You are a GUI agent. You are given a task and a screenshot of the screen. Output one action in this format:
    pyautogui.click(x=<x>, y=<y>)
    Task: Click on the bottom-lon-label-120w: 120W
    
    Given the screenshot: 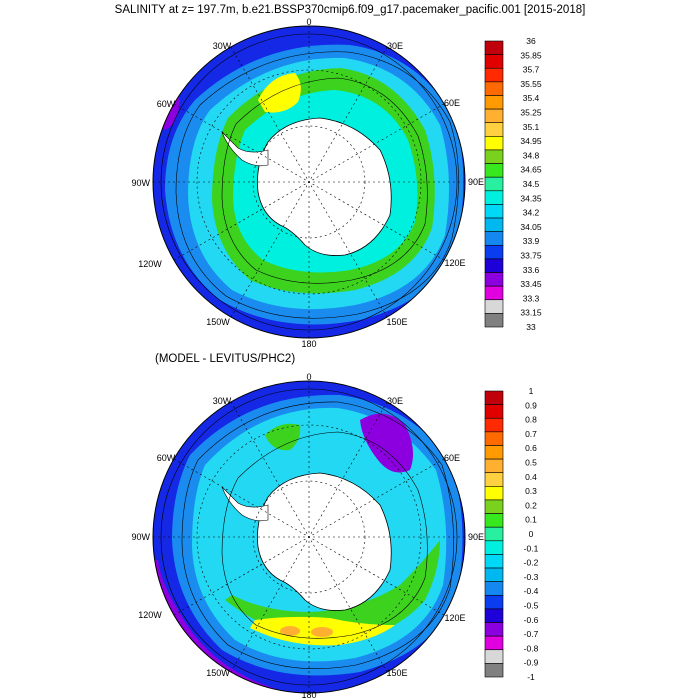 What is the action you would take?
    pyautogui.click(x=150, y=615)
    